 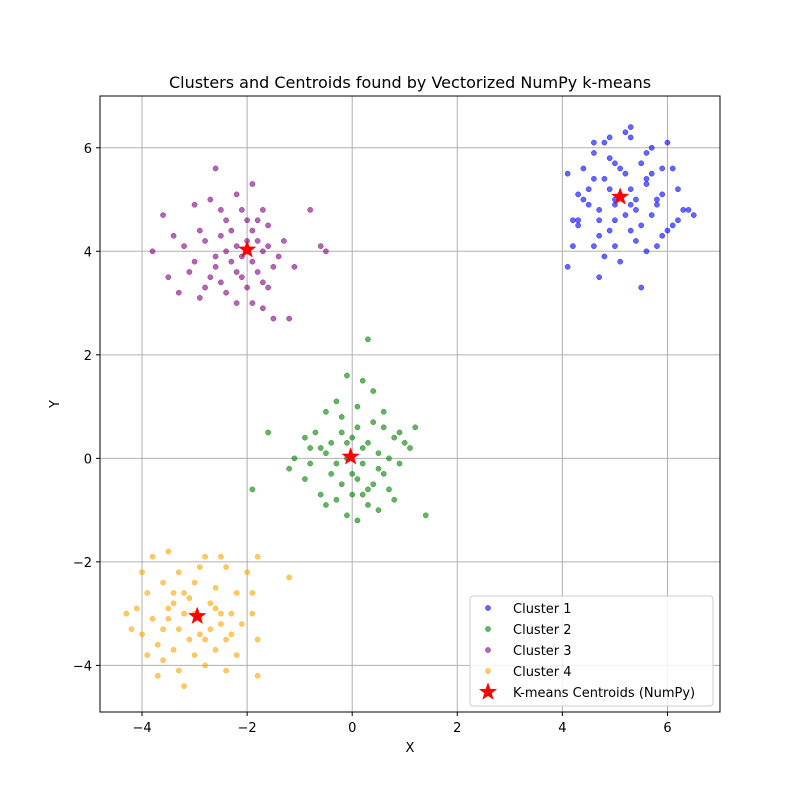 What do you see at coordinates (457, 728) in the screenshot?
I see `x-tick-label: 2` at bounding box center [457, 728].